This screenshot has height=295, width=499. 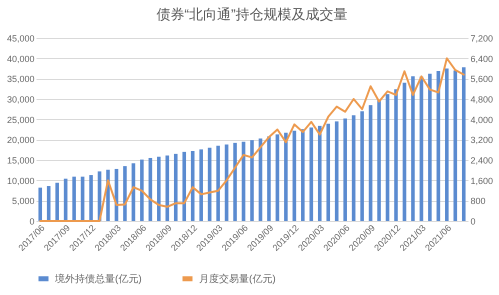 What do you see at coordinates (98, 278) in the screenshot?
I see `legend-label: 境外持债总量(亿元)` at bounding box center [98, 278].